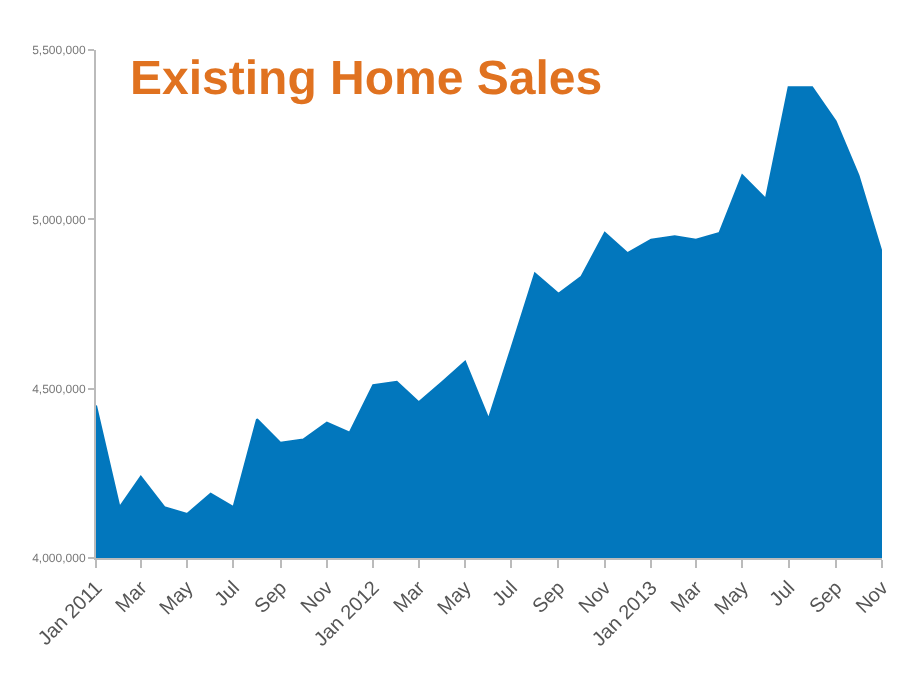 This screenshot has height=686, width=916. Describe the element at coordinates (366, 78) in the screenshot. I see `chart-title: Existing Home Sales` at that location.